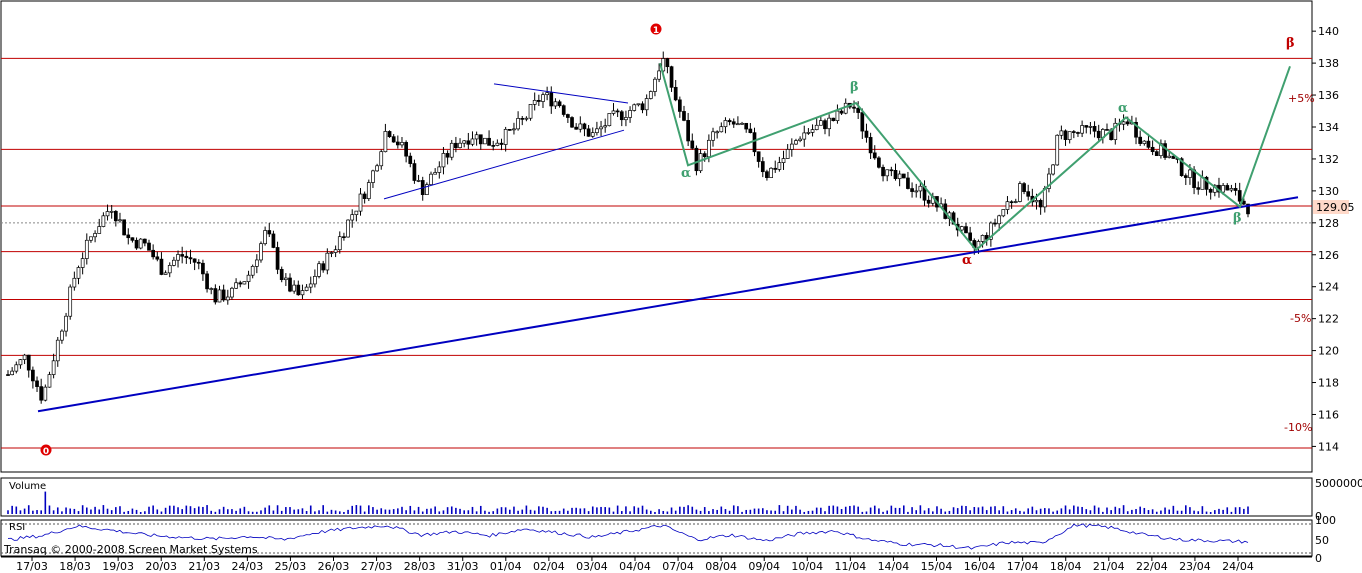 The image size is (1362, 573). I want to click on date-tick-label: 21/03, so click(204, 566).